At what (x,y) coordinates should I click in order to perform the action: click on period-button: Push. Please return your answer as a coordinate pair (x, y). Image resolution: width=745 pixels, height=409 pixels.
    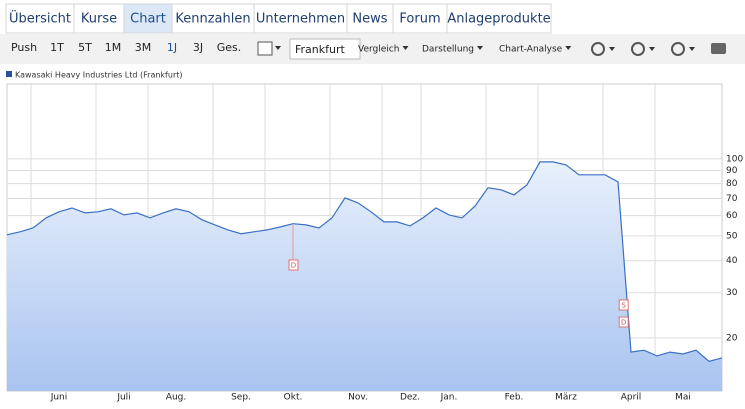
    Looking at the image, I should click on (24, 47).